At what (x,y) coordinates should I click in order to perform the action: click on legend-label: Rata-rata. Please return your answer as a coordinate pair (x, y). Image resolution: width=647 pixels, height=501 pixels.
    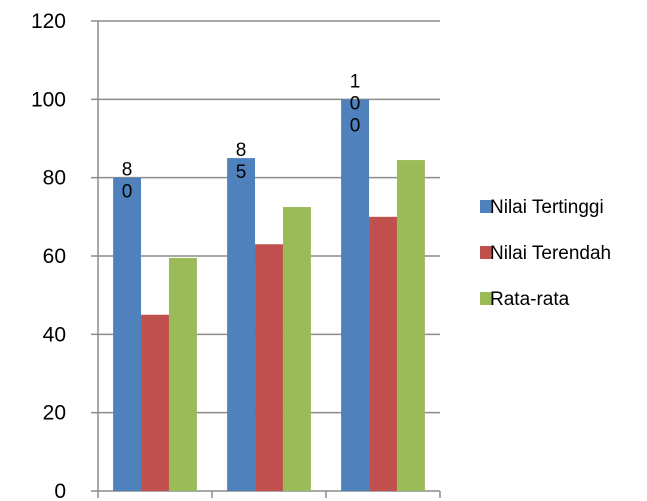
    Looking at the image, I should click on (530, 299).